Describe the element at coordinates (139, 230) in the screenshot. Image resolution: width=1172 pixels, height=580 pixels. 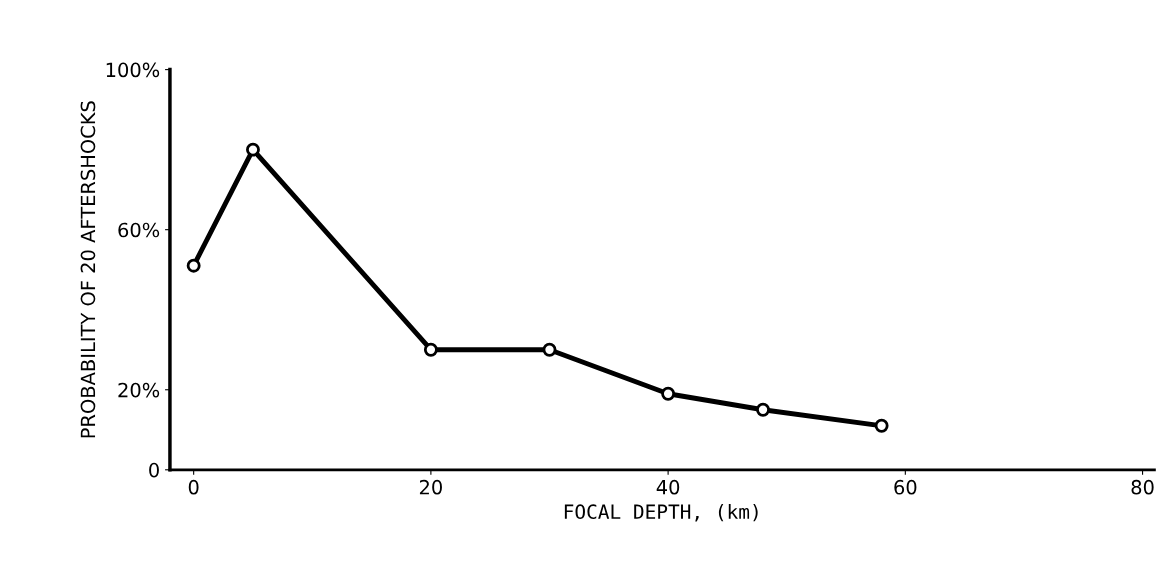
I see `y-tick-label: 60%` at that location.